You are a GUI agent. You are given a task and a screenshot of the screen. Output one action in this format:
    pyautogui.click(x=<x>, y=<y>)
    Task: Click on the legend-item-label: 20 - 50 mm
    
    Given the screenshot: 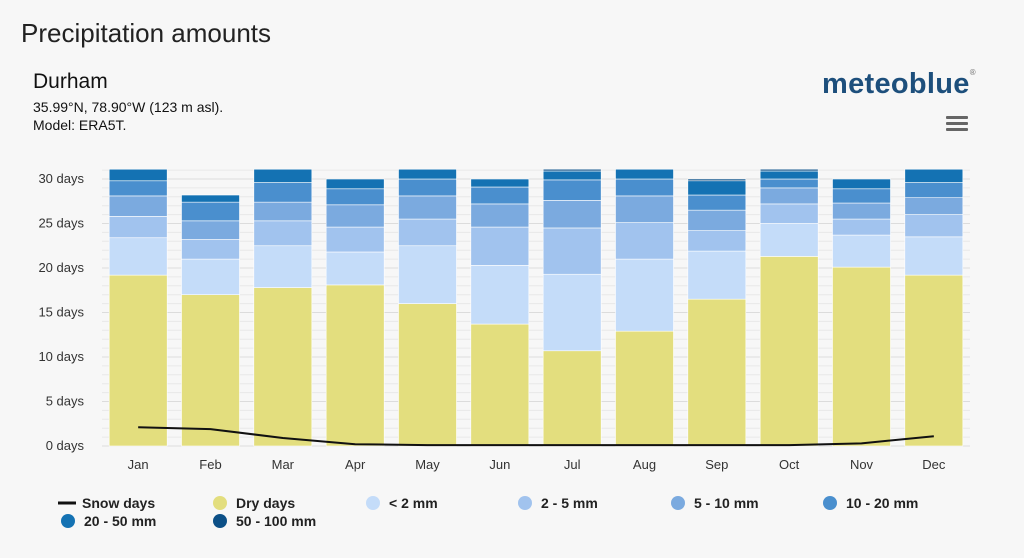 What is the action you would take?
    pyautogui.click(x=120, y=521)
    